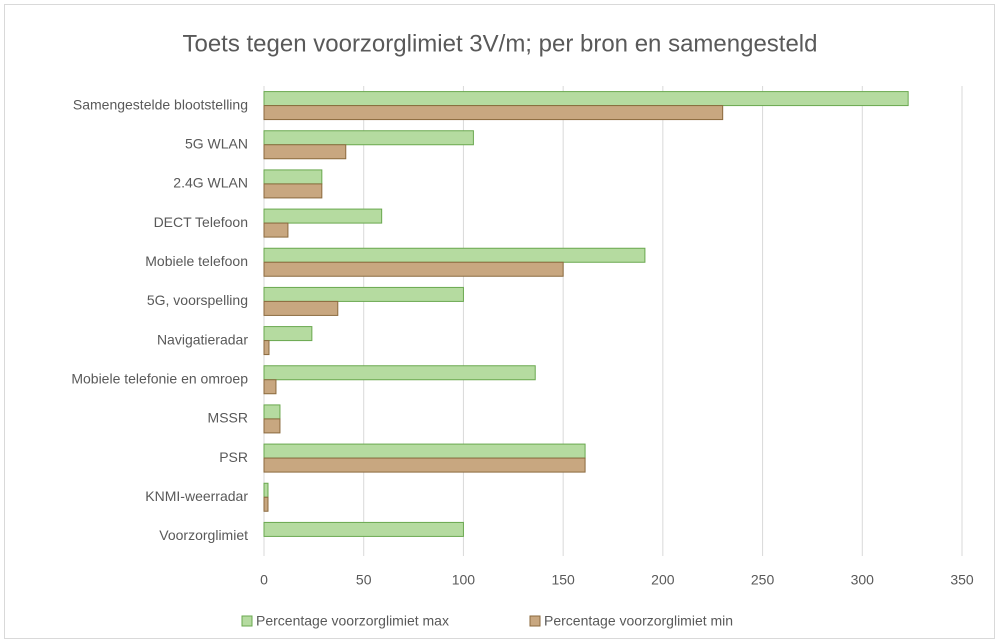  Describe the element at coordinates (663, 580) in the screenshot. I see `x-tick-label: 200` at that location.